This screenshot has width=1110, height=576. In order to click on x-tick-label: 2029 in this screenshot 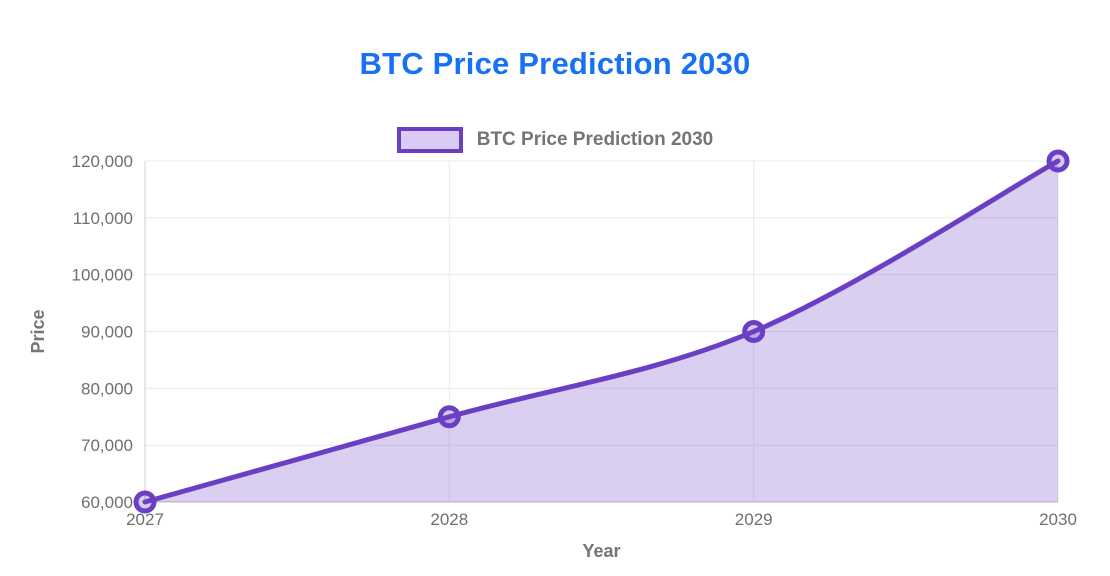, I will do `click(754, 519)`.